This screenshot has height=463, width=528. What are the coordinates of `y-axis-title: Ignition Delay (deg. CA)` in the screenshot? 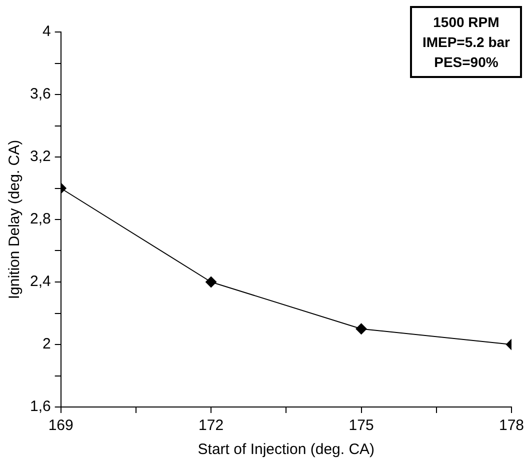 It's located at (15, 220).